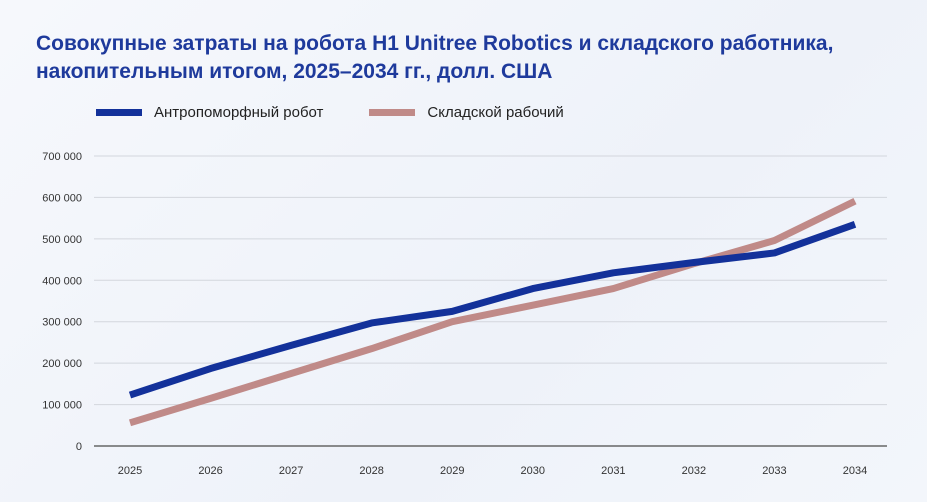 Image resolution: width=927 pixels, height=502 pixels. Describe the element at coordinates (371, 471) in the screenshot. I see `x-tick-label: 2028` at that location.